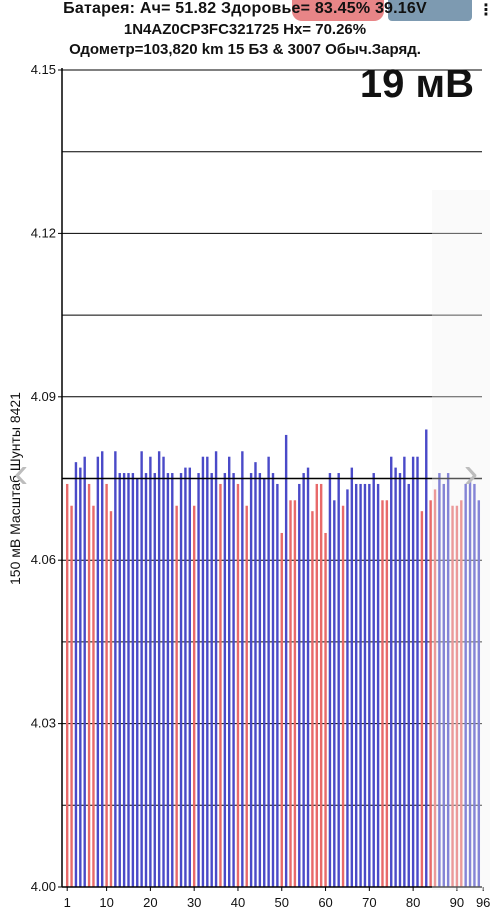 Image resolution: width=490 pixels, height=915 pixels. What do you see at coordinates (245, 29) in the screenshot?
I see `vin-hx-line: 1N4AZ0CP3FC321725 Hx= 70.26%` at bounding box center [245, 29].